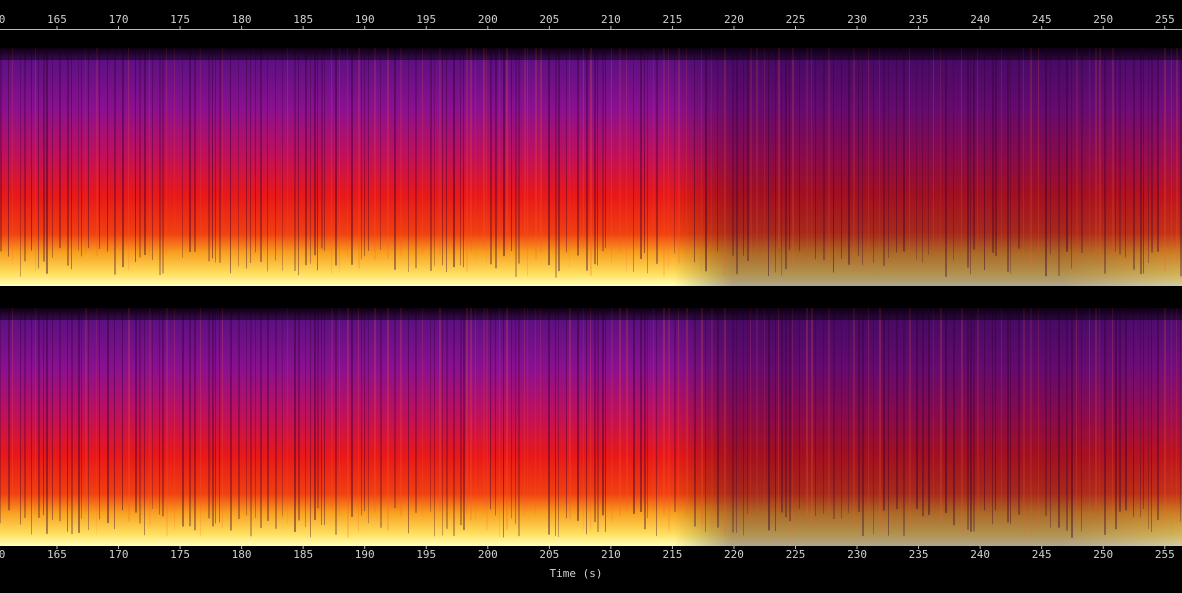 This screenshot has width=1182, height=593. I want to click on x-tick-label-bottom: 215, so click(672, 554).